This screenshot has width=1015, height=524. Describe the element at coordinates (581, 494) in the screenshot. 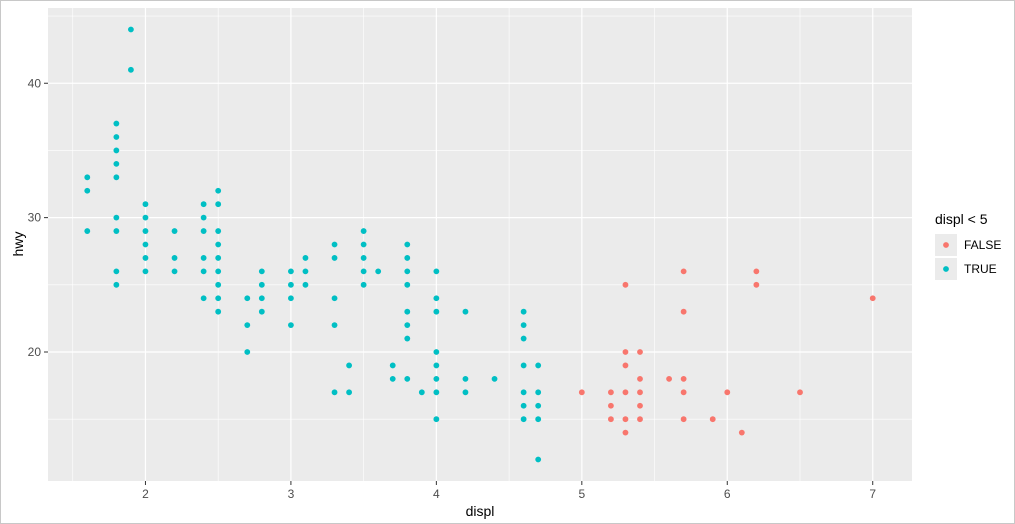

I see `x-tick-label: 5` at that location.